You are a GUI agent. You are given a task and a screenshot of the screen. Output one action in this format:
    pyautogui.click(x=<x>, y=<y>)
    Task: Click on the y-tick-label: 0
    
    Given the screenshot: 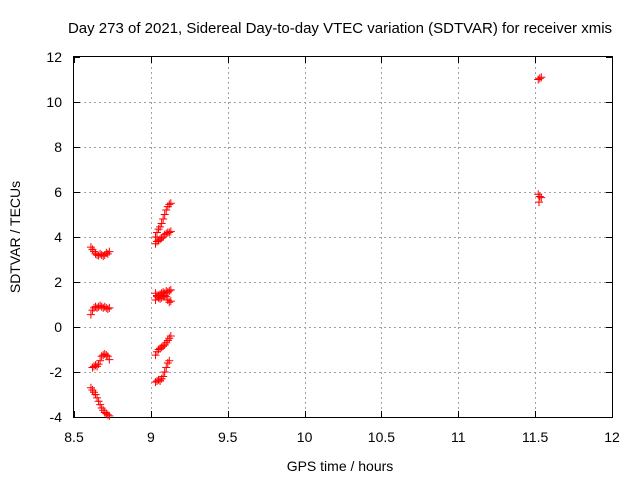 What is the action you would take?
    pyautogui.click(x=58, y=327)
    